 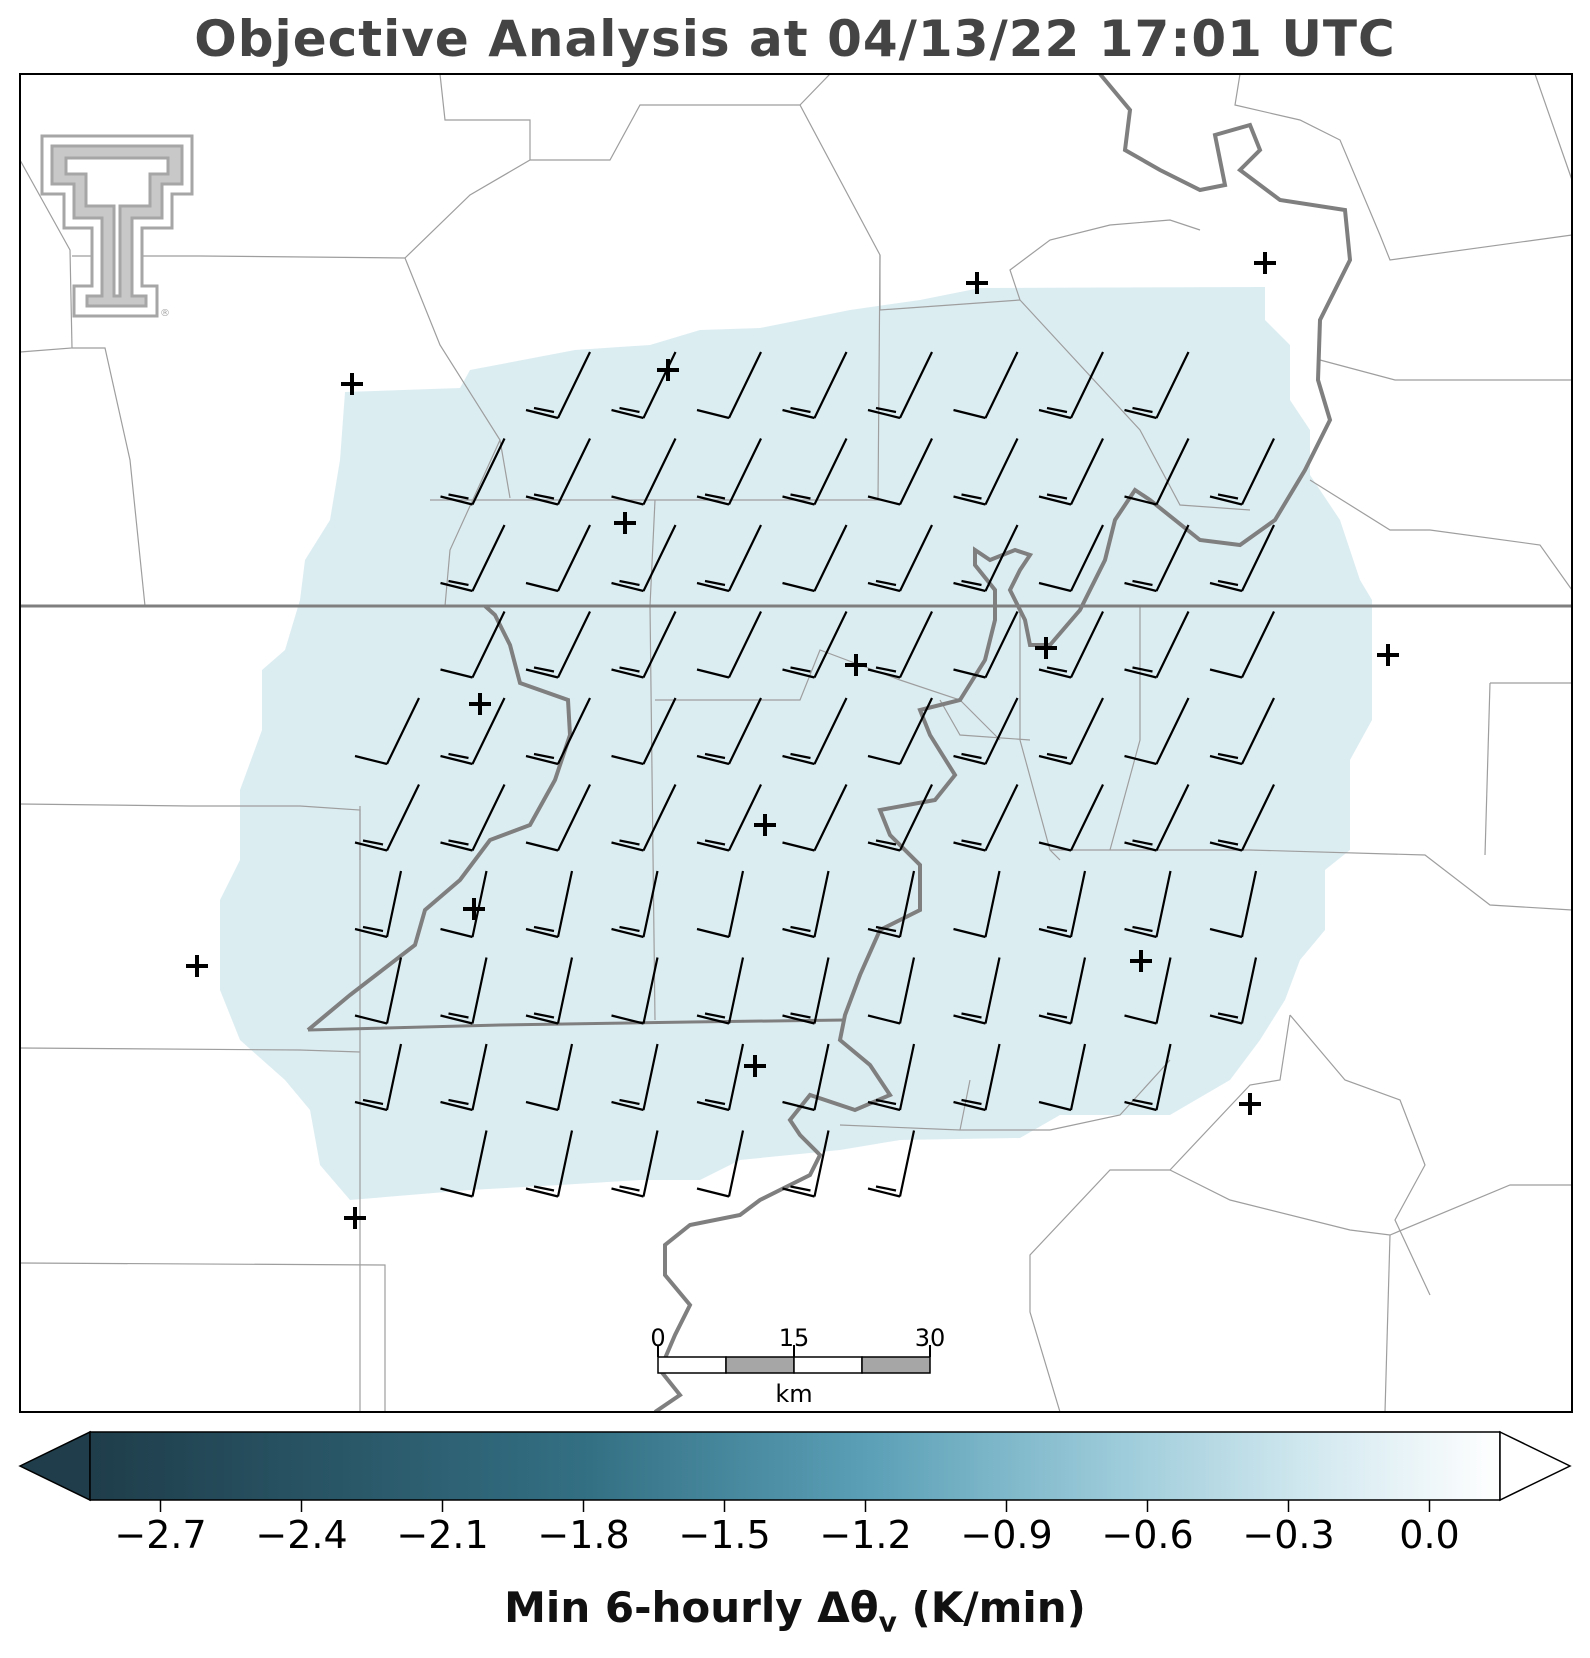 What do you see at coordinates (54, 1466) in the screenshot?
I see `colorbar-extend-low` at bounding box center [54, 1466].